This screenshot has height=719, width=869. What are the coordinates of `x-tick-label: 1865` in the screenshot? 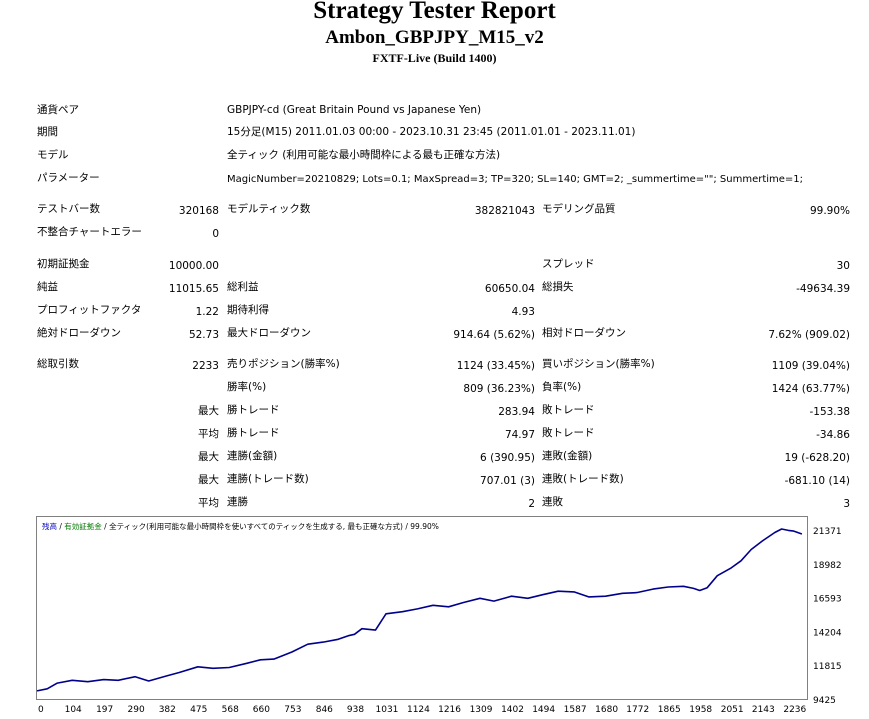 It's located at (669, 710).